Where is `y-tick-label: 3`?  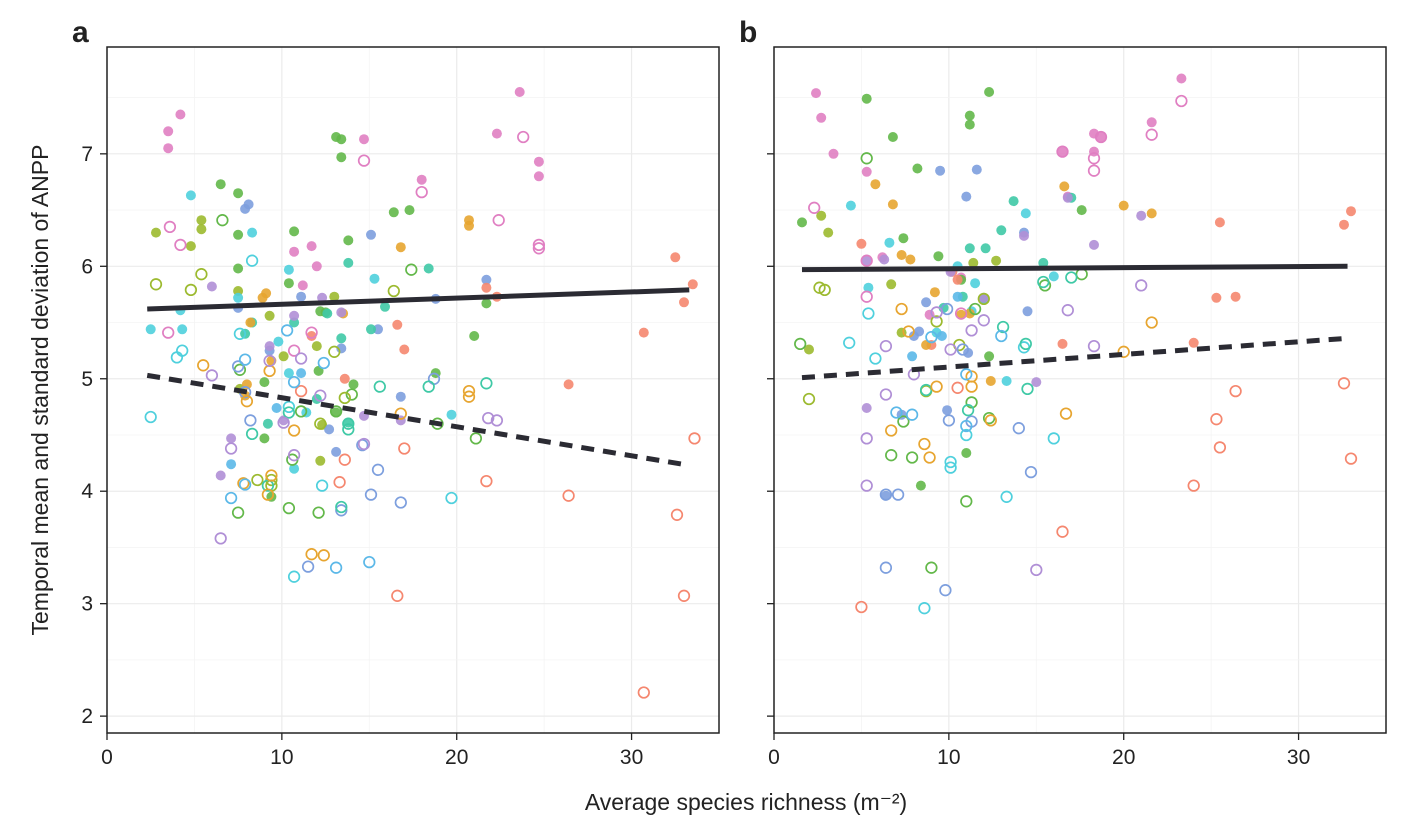
y-tick-label: 3 is located at coordinates (87, 604).